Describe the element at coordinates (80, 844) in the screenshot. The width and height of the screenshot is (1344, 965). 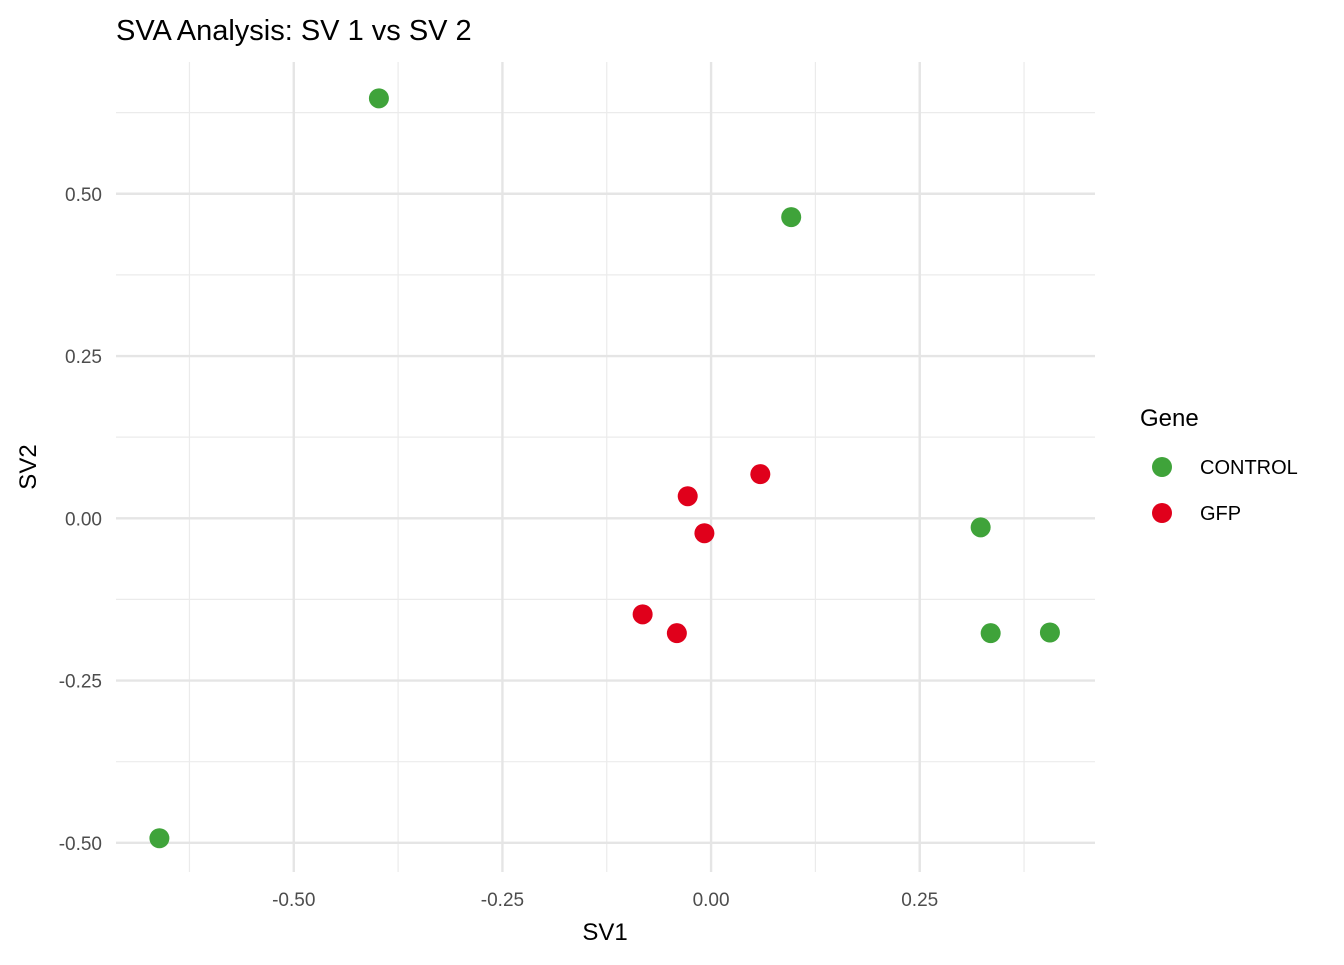
I see `y-tick-label: -0.50` at that location.